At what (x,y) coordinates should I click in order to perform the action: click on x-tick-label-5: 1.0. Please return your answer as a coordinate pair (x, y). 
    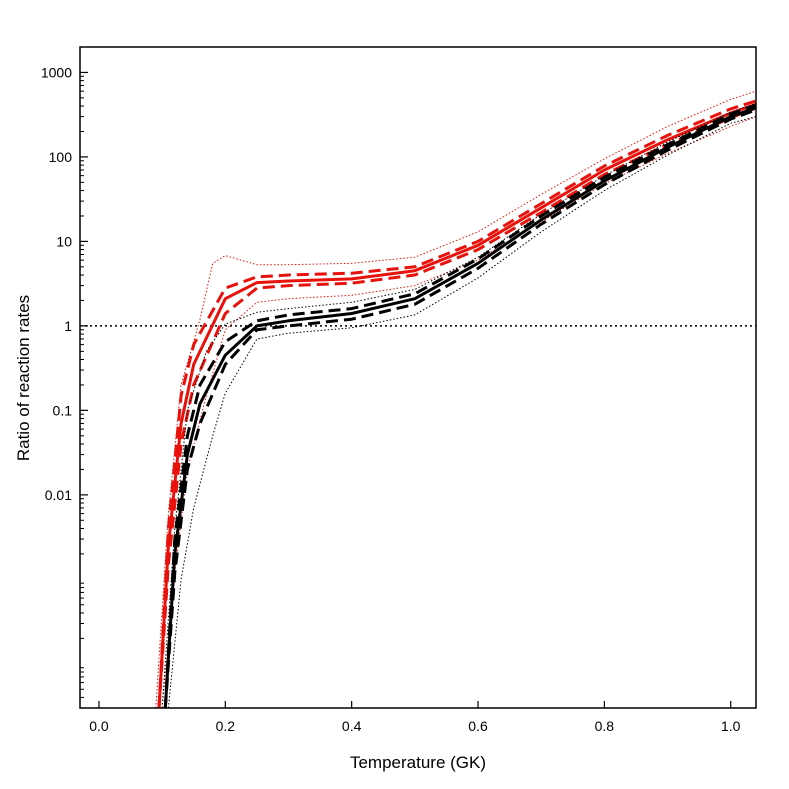
    Looking at the image, I should click on (731, 726).